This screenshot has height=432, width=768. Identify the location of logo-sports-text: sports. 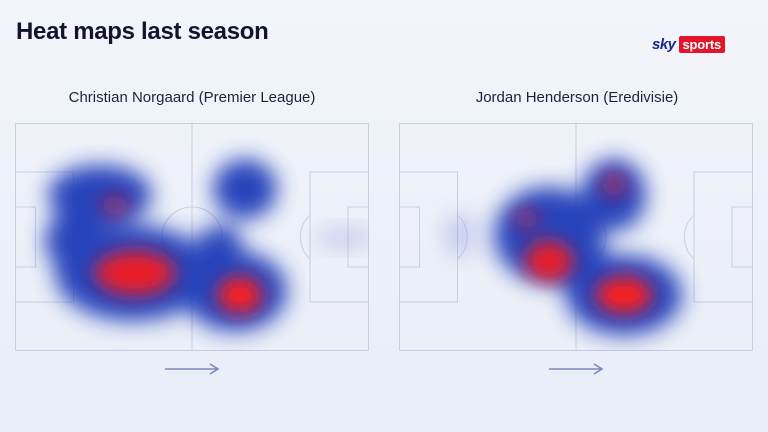
(702, 44).